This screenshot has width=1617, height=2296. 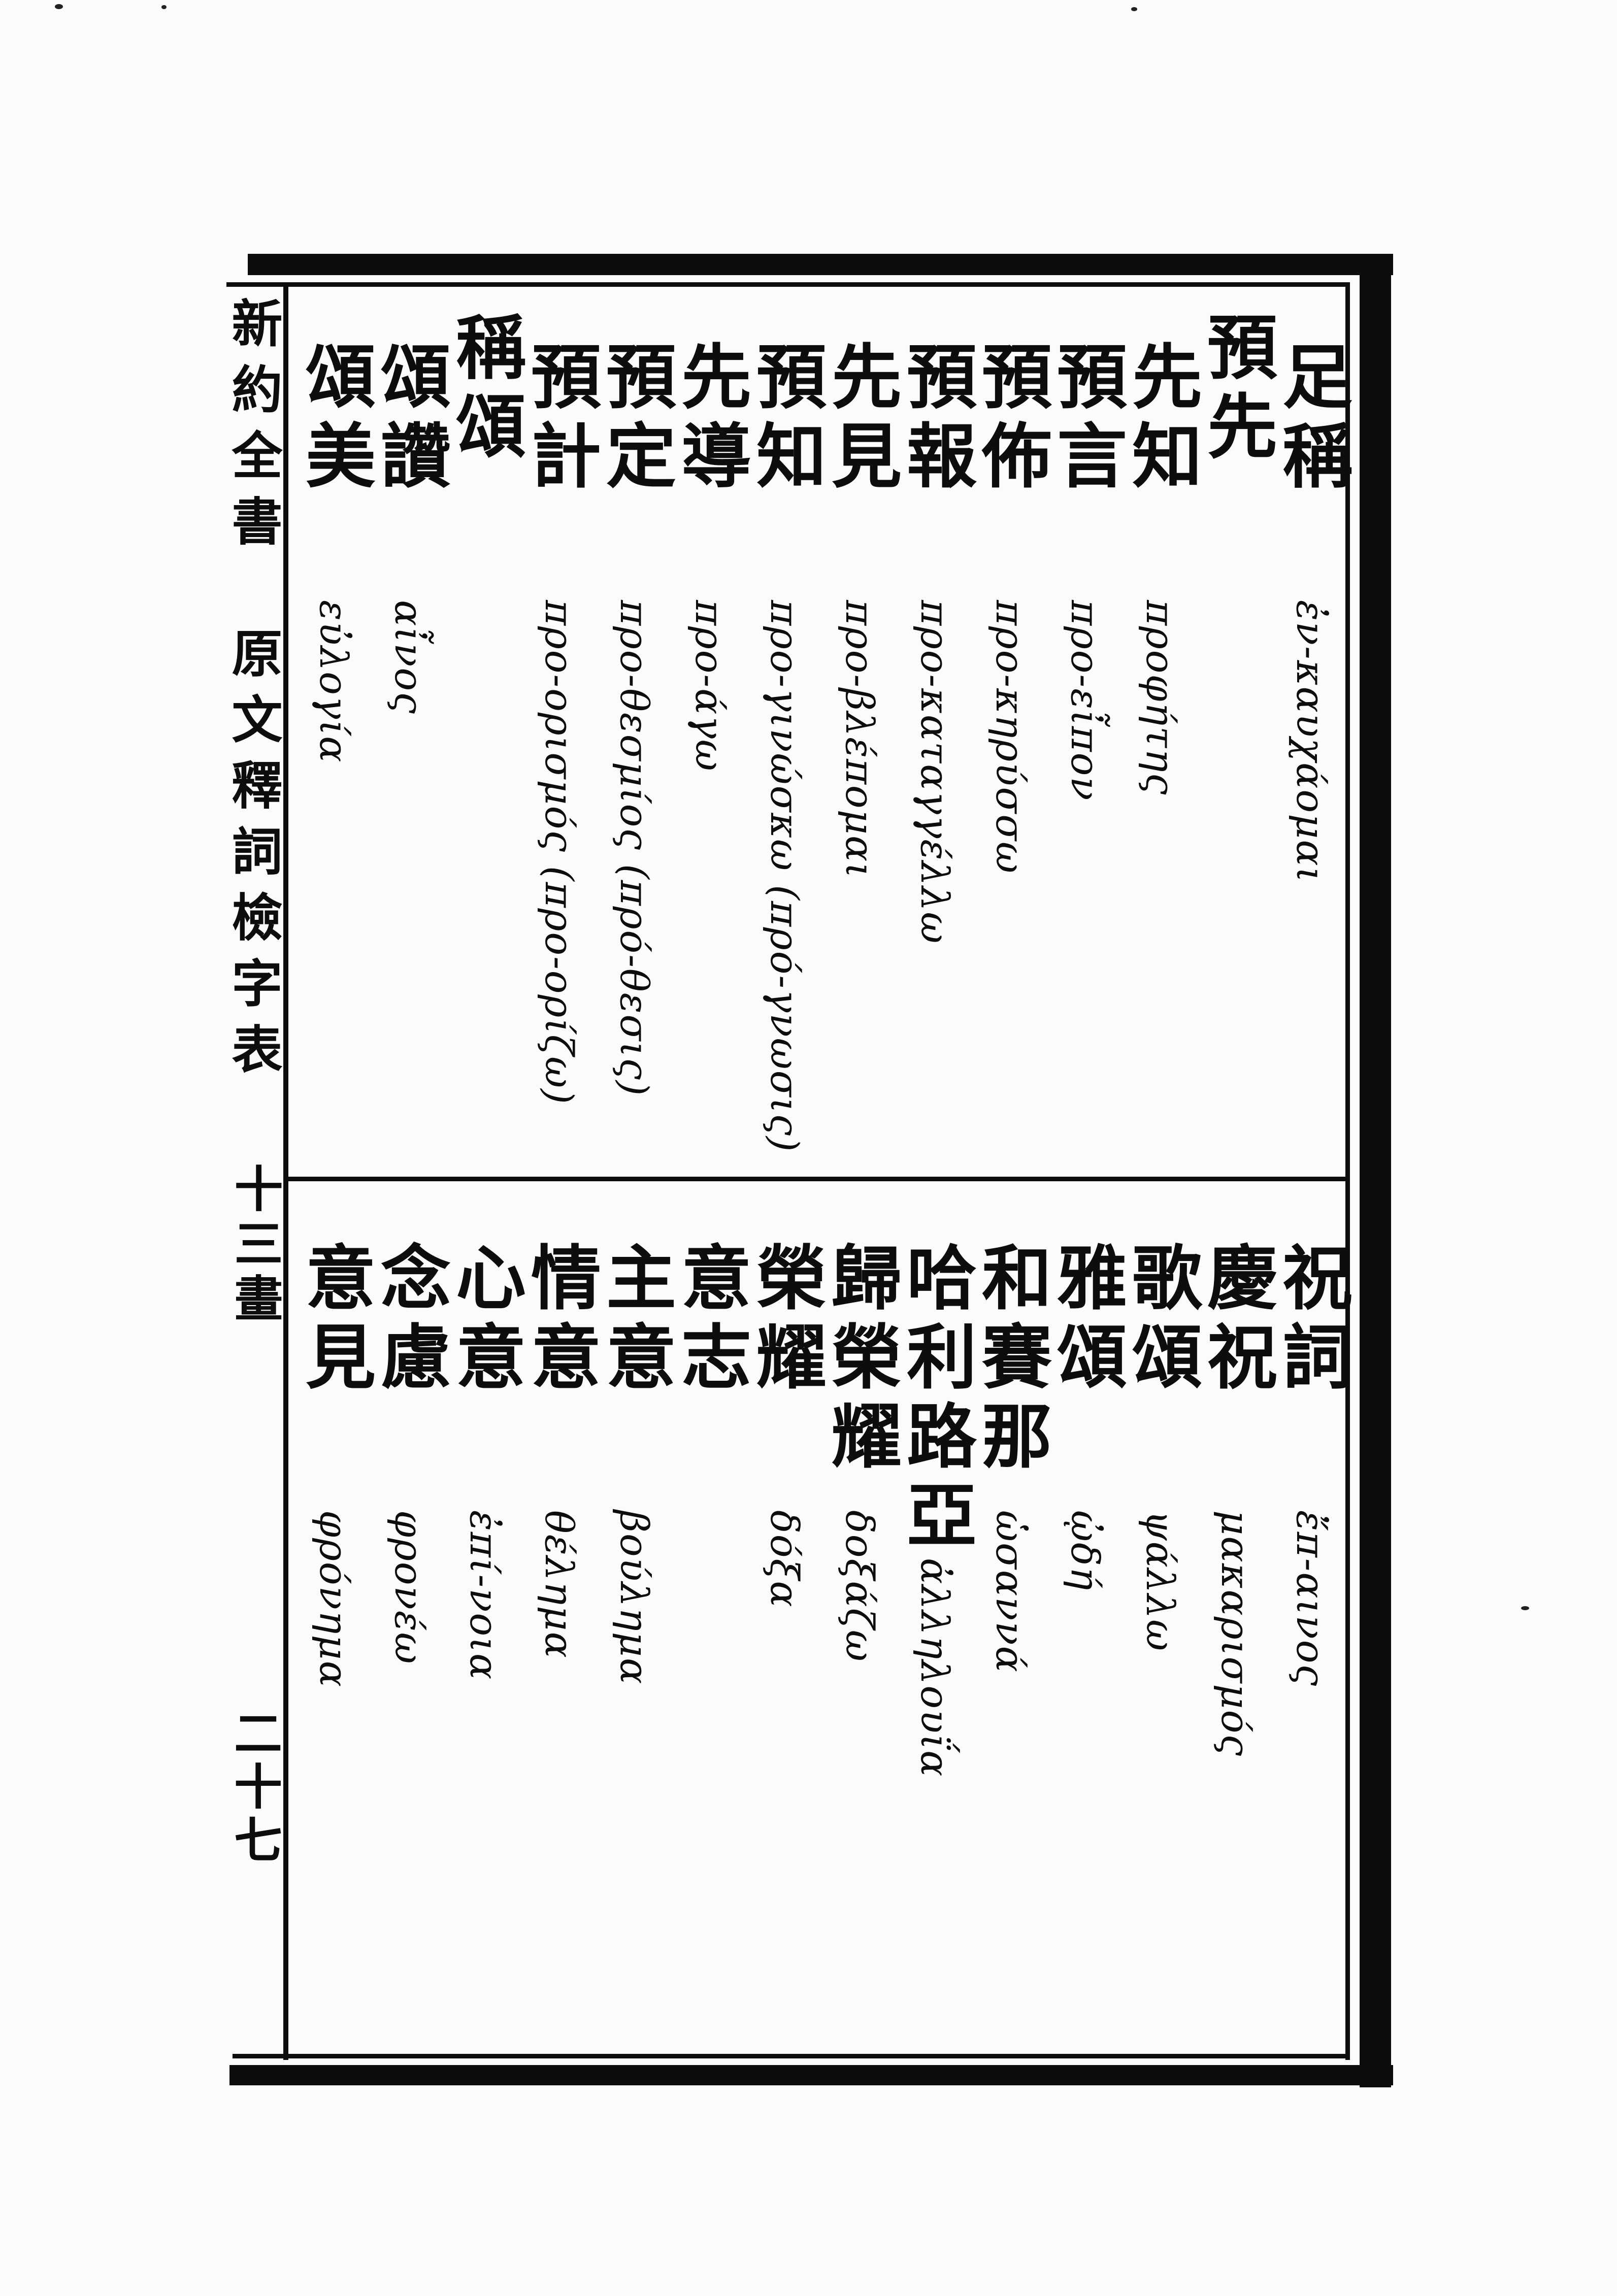 I want to click on entry-column: 頌美 εὐλογία, so click(x=333, y=743).